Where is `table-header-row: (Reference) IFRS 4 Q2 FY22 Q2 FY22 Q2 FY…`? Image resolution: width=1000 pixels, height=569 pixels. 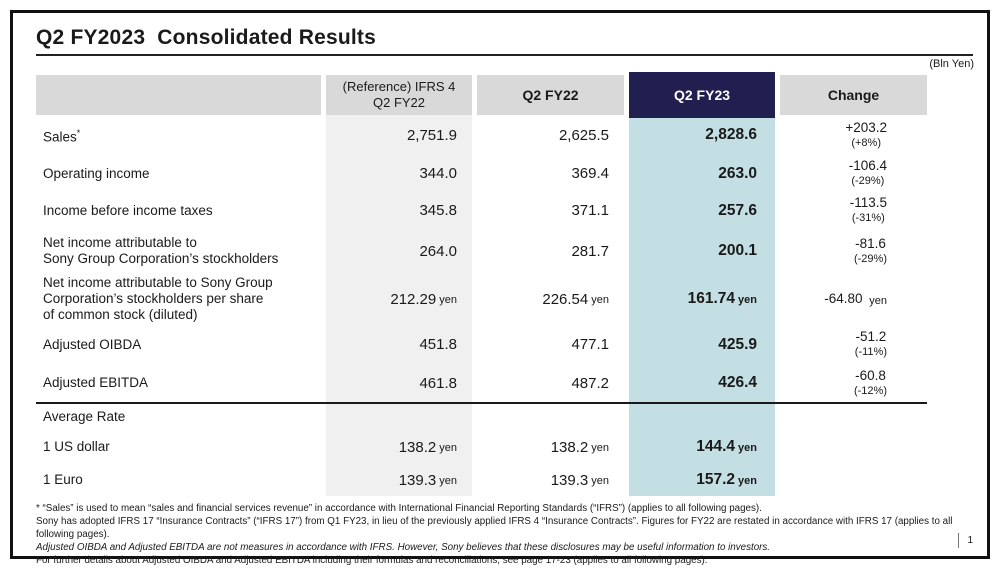
table-header-row: (Reference) IFRS 4 Q2 FY22 Q2 FY22 Q2 FY… is located at coordinates (481, 95).